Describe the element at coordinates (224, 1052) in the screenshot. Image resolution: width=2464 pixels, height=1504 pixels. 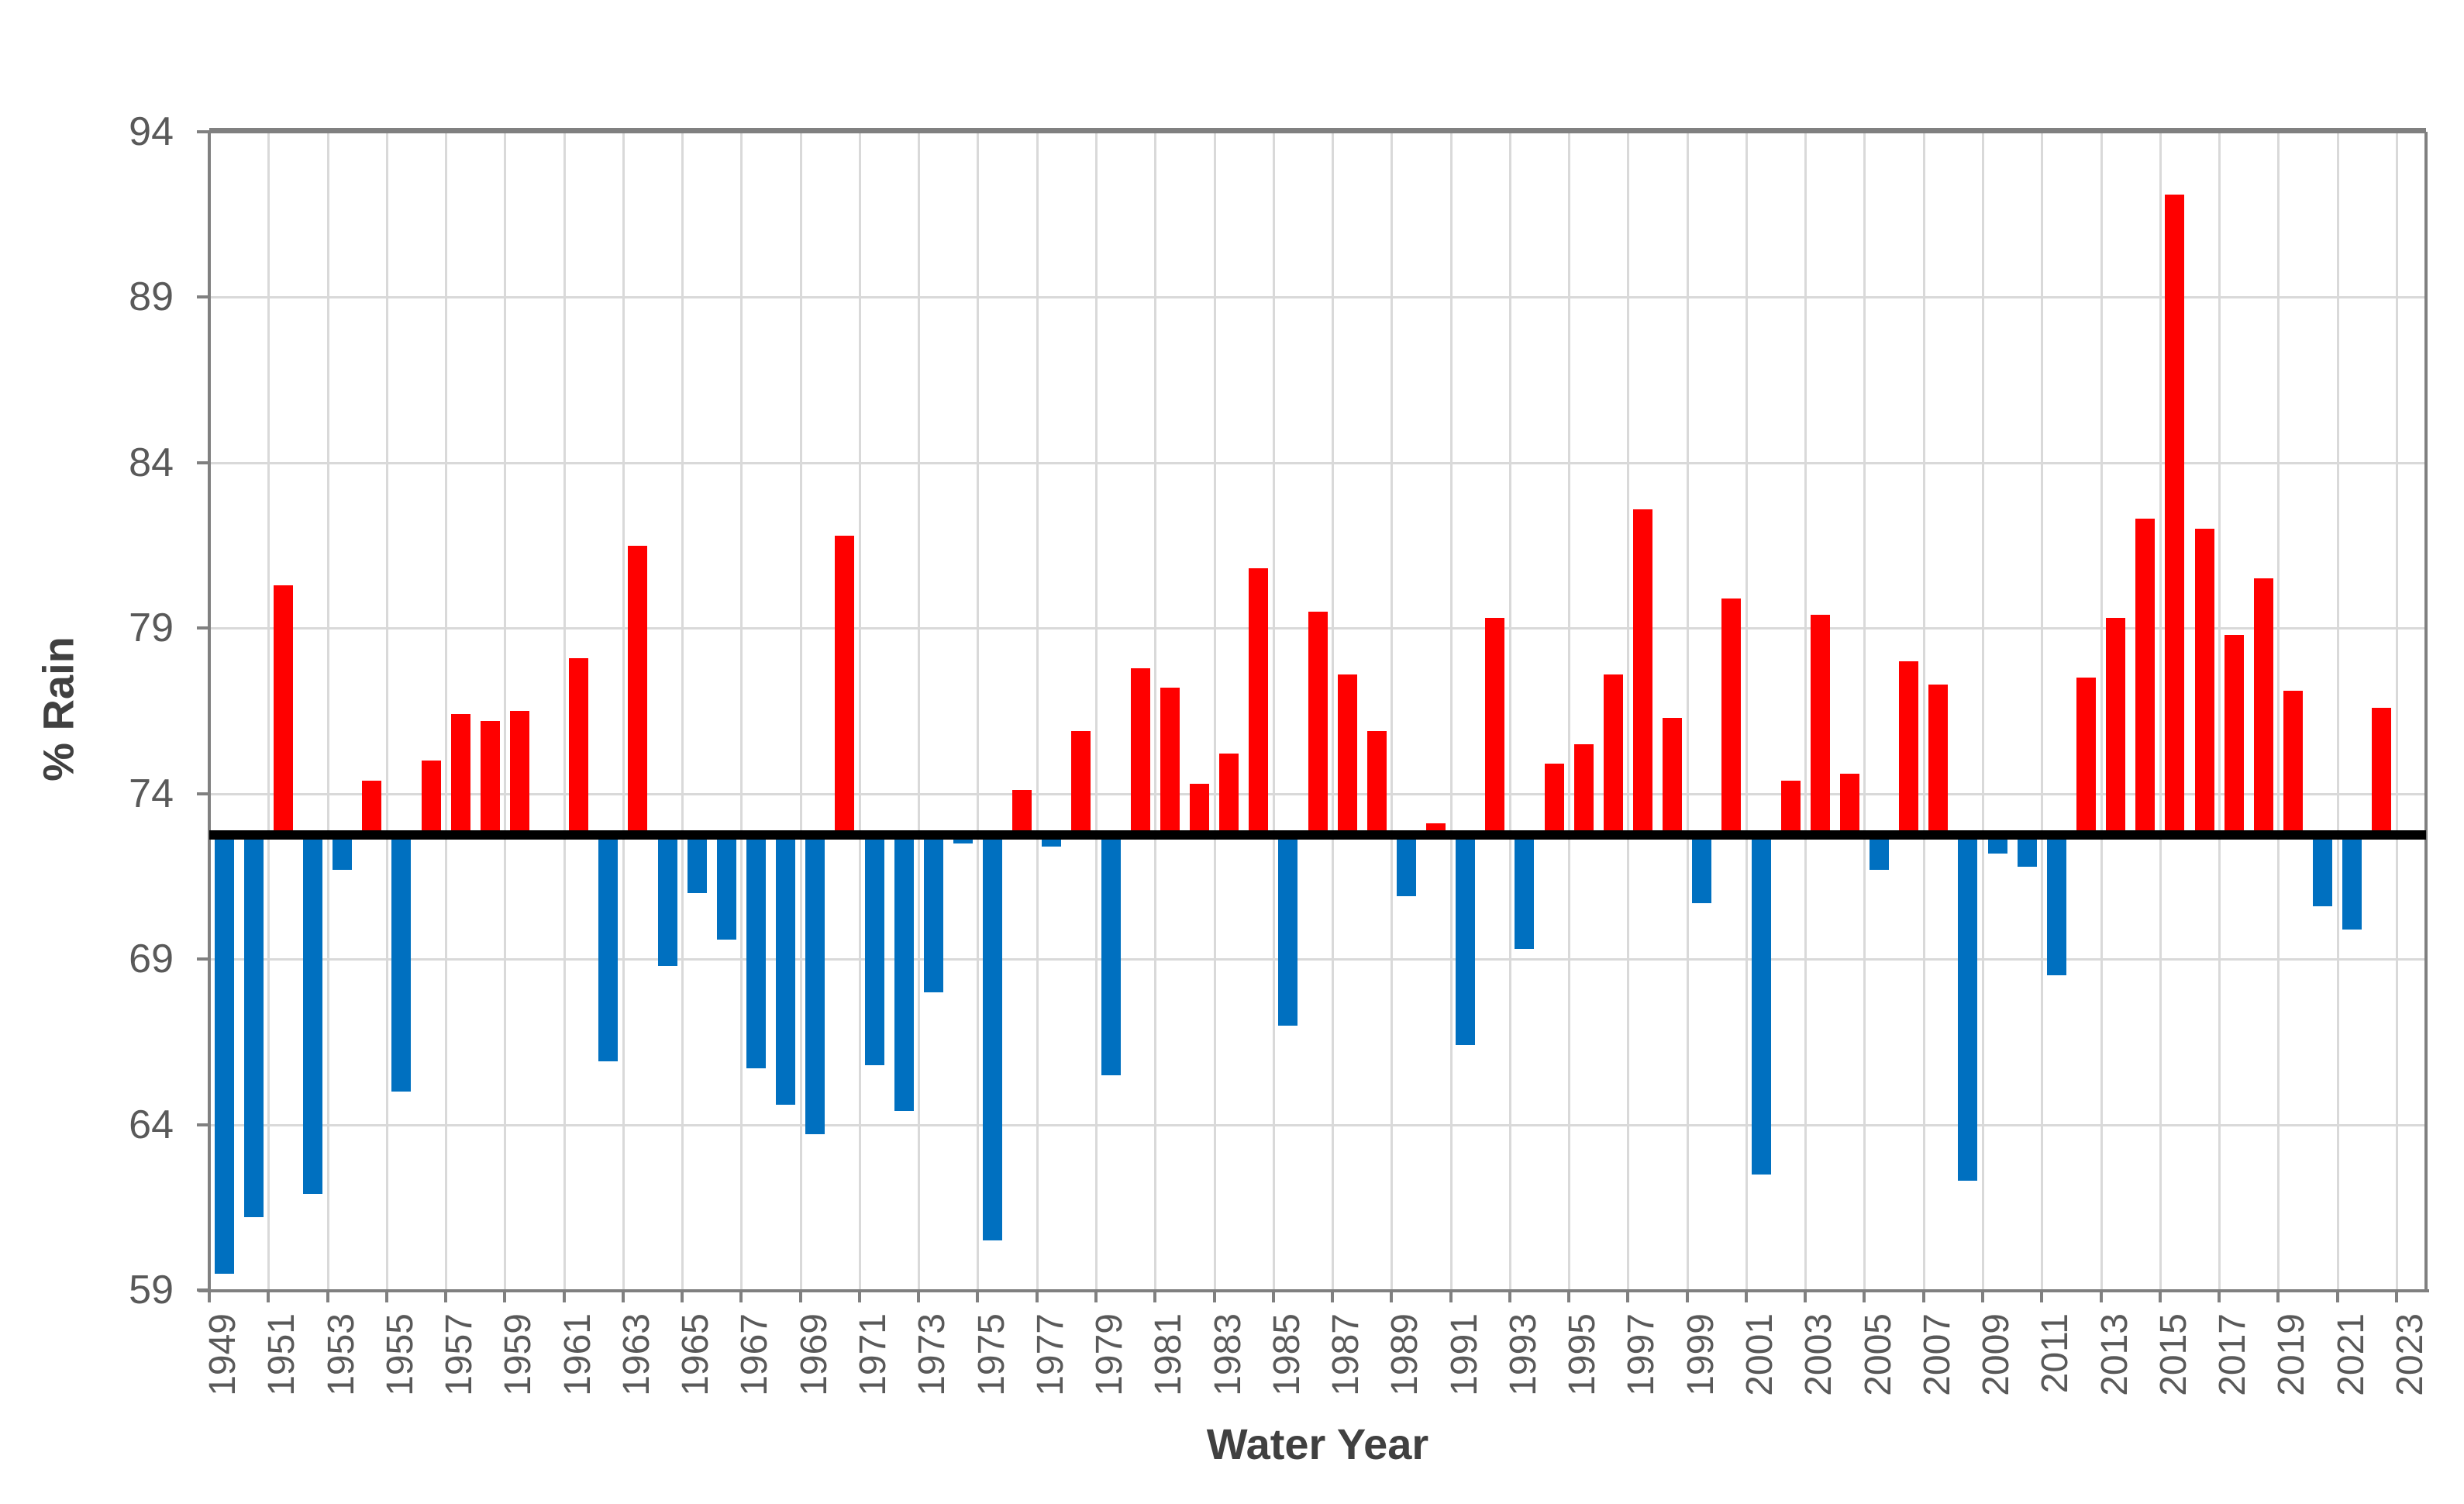
I see `bar-1949` at that location.